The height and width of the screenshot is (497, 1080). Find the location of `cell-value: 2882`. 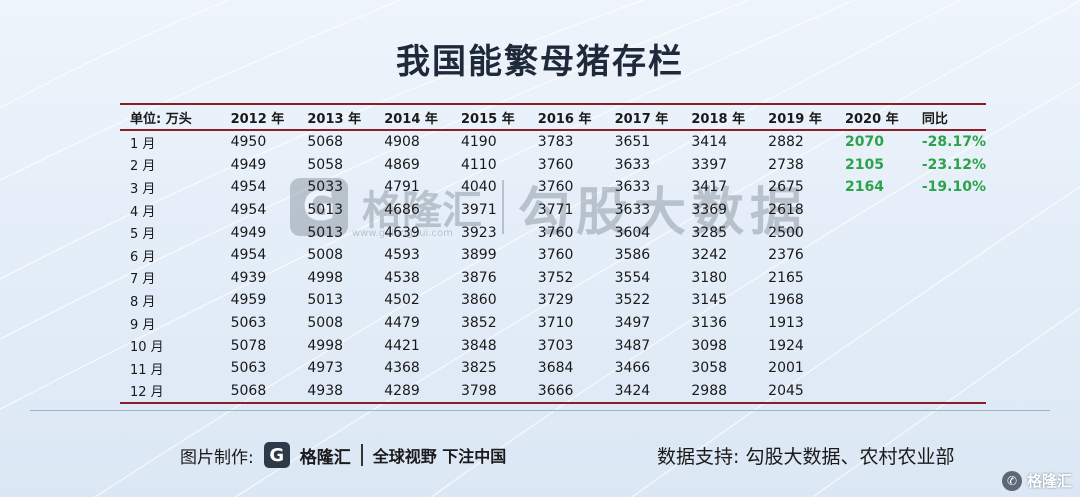

cell-value: 2882 is located at coordinates (786, 142).